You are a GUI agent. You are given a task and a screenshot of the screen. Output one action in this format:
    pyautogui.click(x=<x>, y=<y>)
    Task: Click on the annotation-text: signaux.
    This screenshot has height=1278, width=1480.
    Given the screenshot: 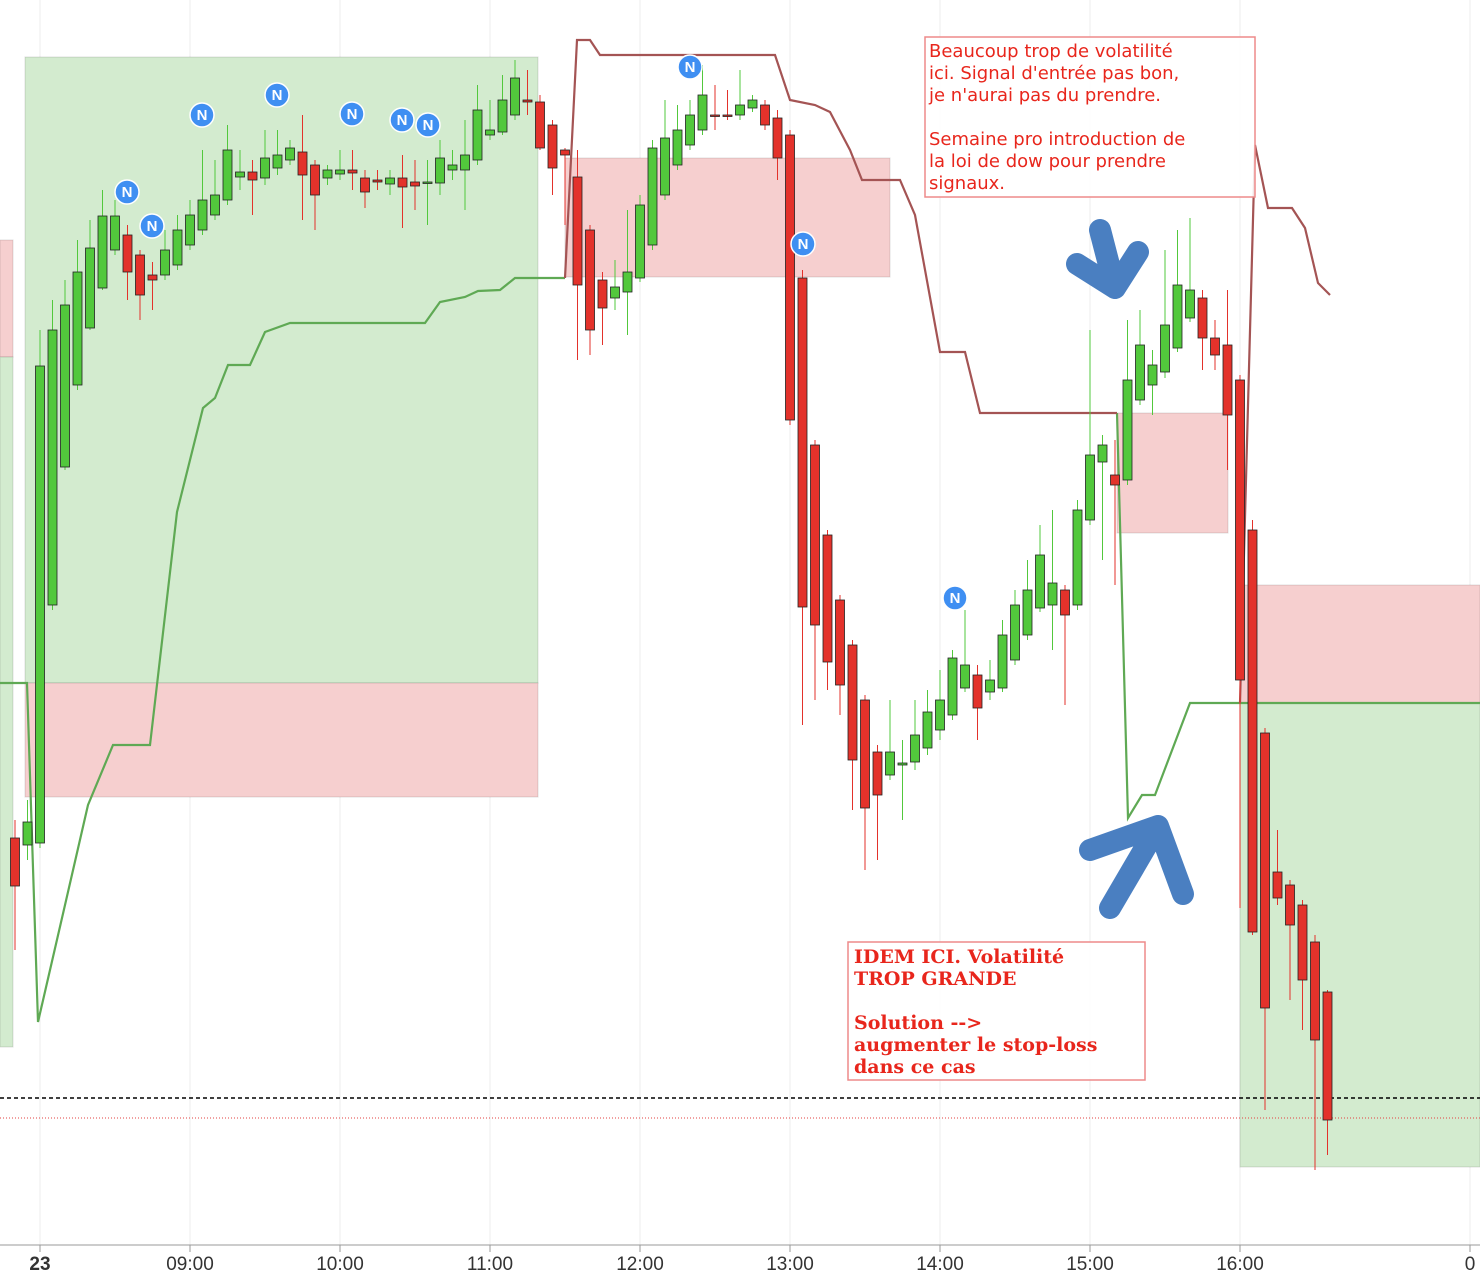 What is the action you would take?
    pyautogui.click(x=967, y=183)
    